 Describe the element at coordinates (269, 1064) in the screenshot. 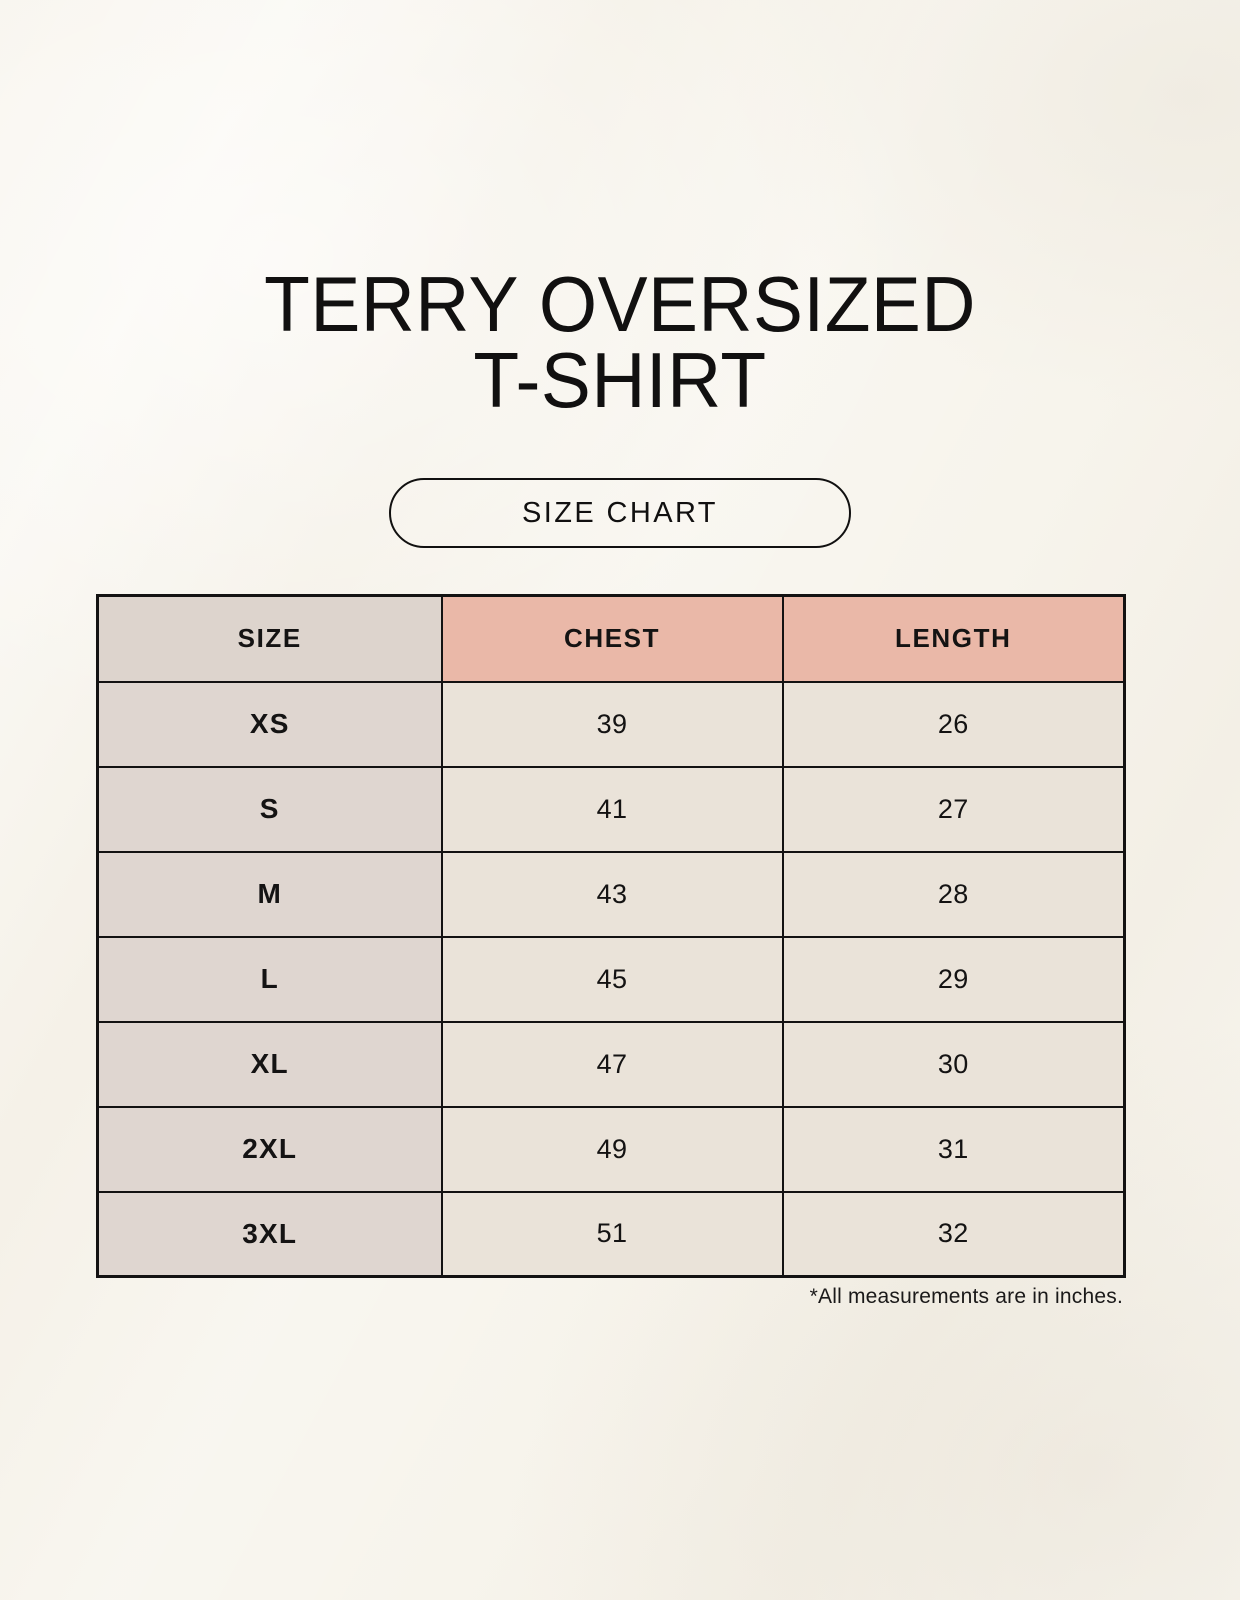

I see `cell-size: XL` at that location.